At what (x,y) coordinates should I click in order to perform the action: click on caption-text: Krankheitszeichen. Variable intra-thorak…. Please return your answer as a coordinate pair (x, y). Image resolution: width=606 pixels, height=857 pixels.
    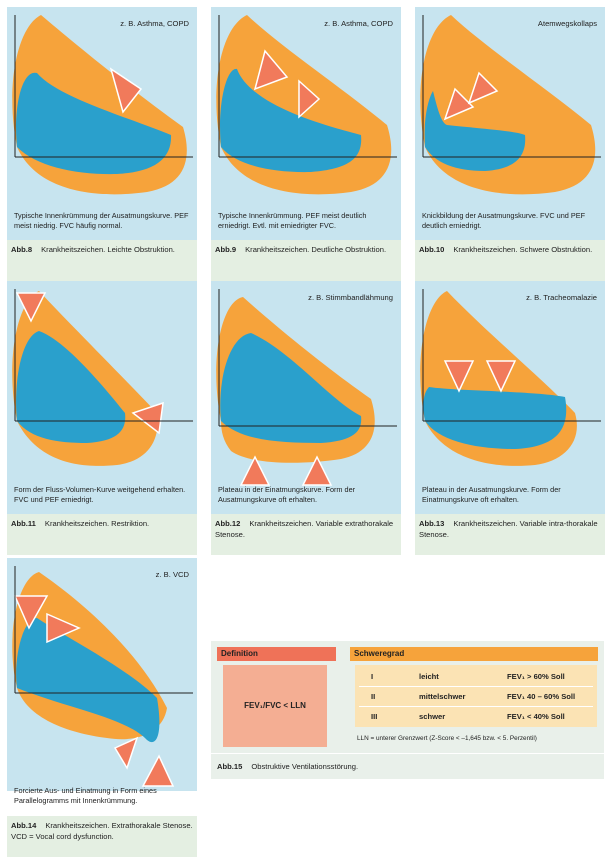
    Looking at the image, I should click on (508, 529).